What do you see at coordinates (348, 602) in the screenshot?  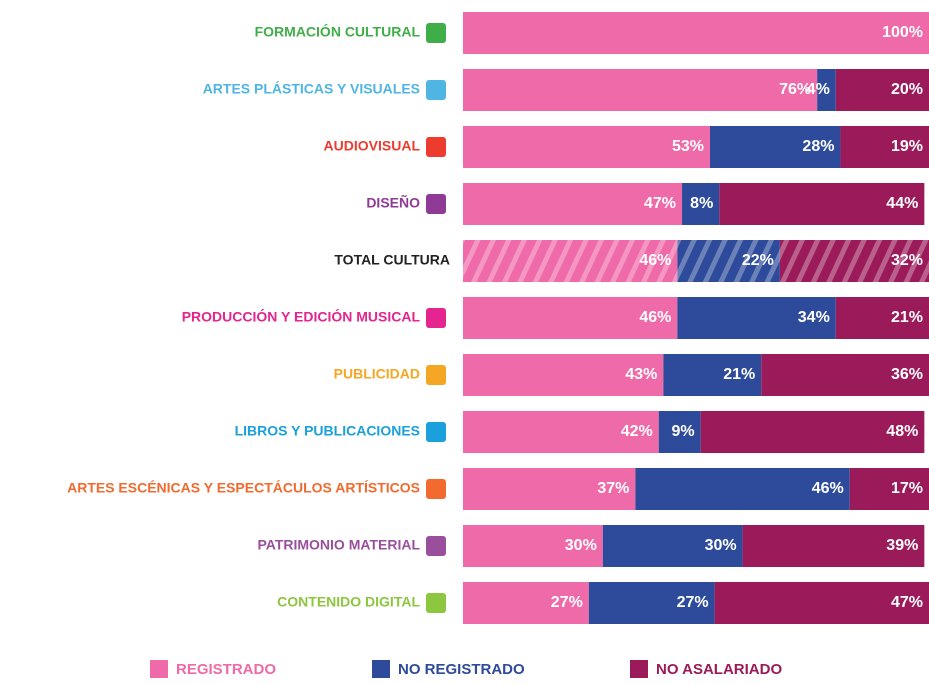 I see `category-label: CONTENIDO DIGITAL` at bounding box center [348, 602].